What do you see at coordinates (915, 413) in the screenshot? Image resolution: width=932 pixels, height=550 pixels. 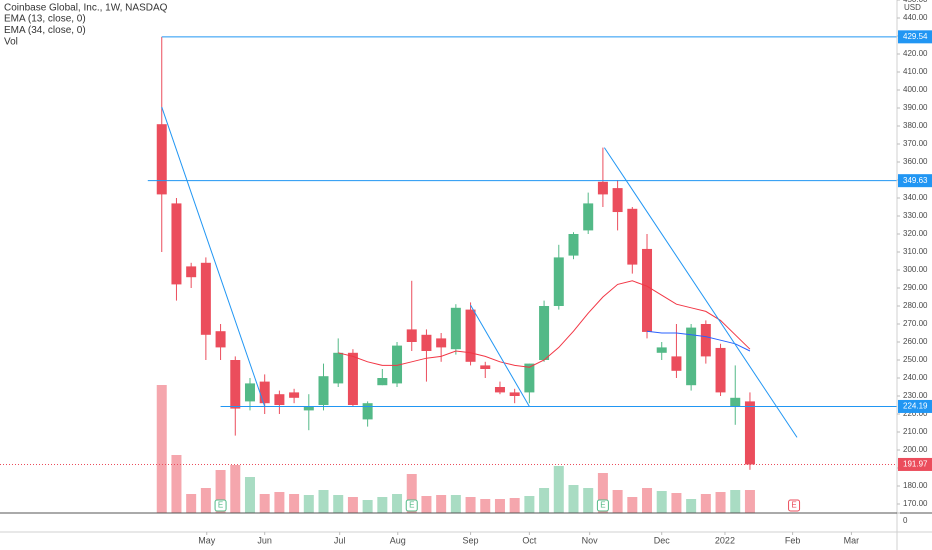 I see `y-tick-label: 220.00` at bounding box center [915, 413].